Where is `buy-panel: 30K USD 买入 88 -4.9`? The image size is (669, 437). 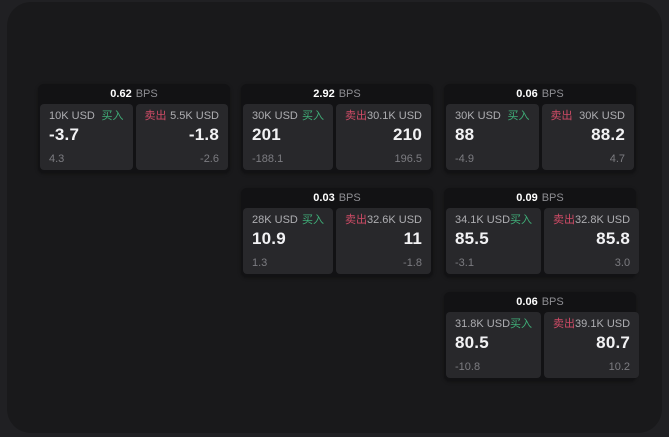
buy-panel: 30K USD 买入 88 -4.9 is located at coordinates (492, 137).